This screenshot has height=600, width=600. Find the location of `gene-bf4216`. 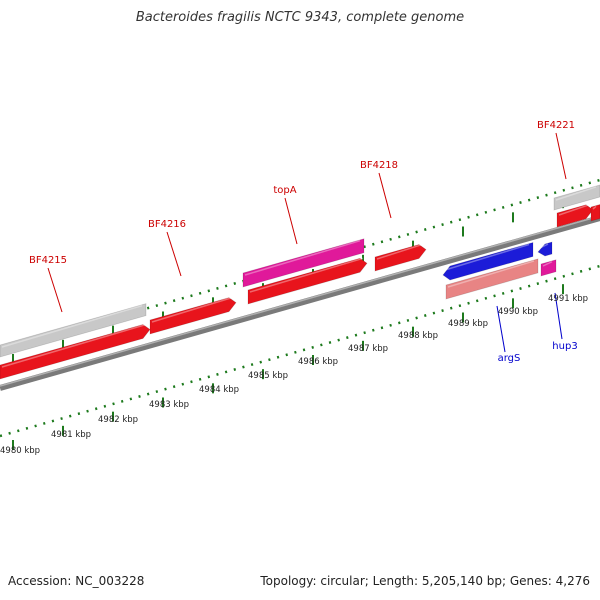

gene-bf4216 is located at coordinates (193, 316).